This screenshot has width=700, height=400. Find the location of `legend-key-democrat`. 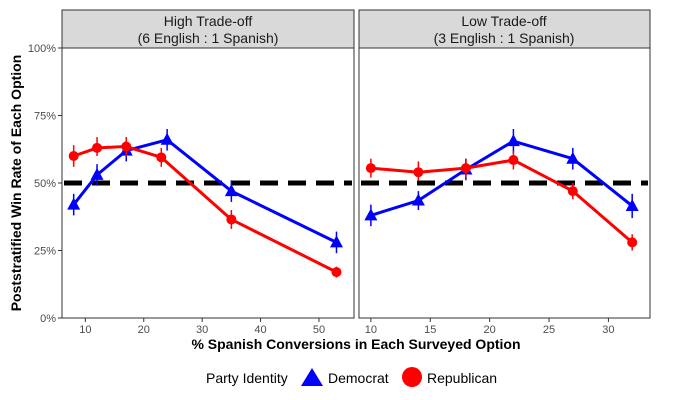

legend-key-democrat is located at coordinates (312, 377).